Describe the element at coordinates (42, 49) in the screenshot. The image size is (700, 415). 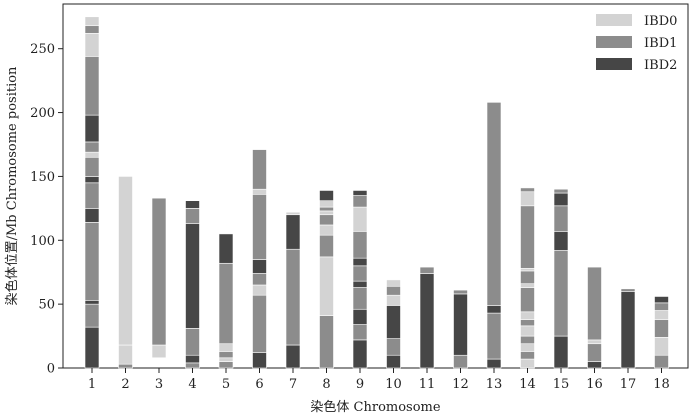
I see `y-tick-label: 250` at that location.